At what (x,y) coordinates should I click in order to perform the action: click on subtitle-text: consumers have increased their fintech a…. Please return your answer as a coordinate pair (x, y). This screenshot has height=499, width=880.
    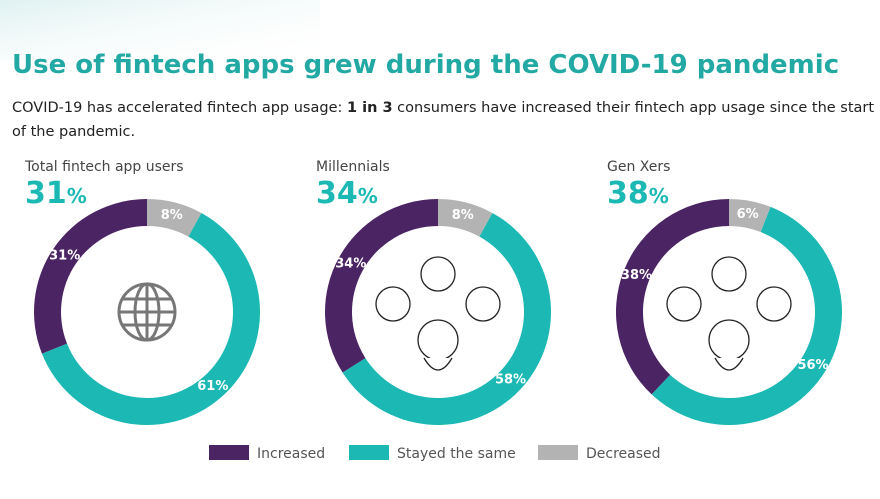
    Looking at the image, I should click on (634, 108).